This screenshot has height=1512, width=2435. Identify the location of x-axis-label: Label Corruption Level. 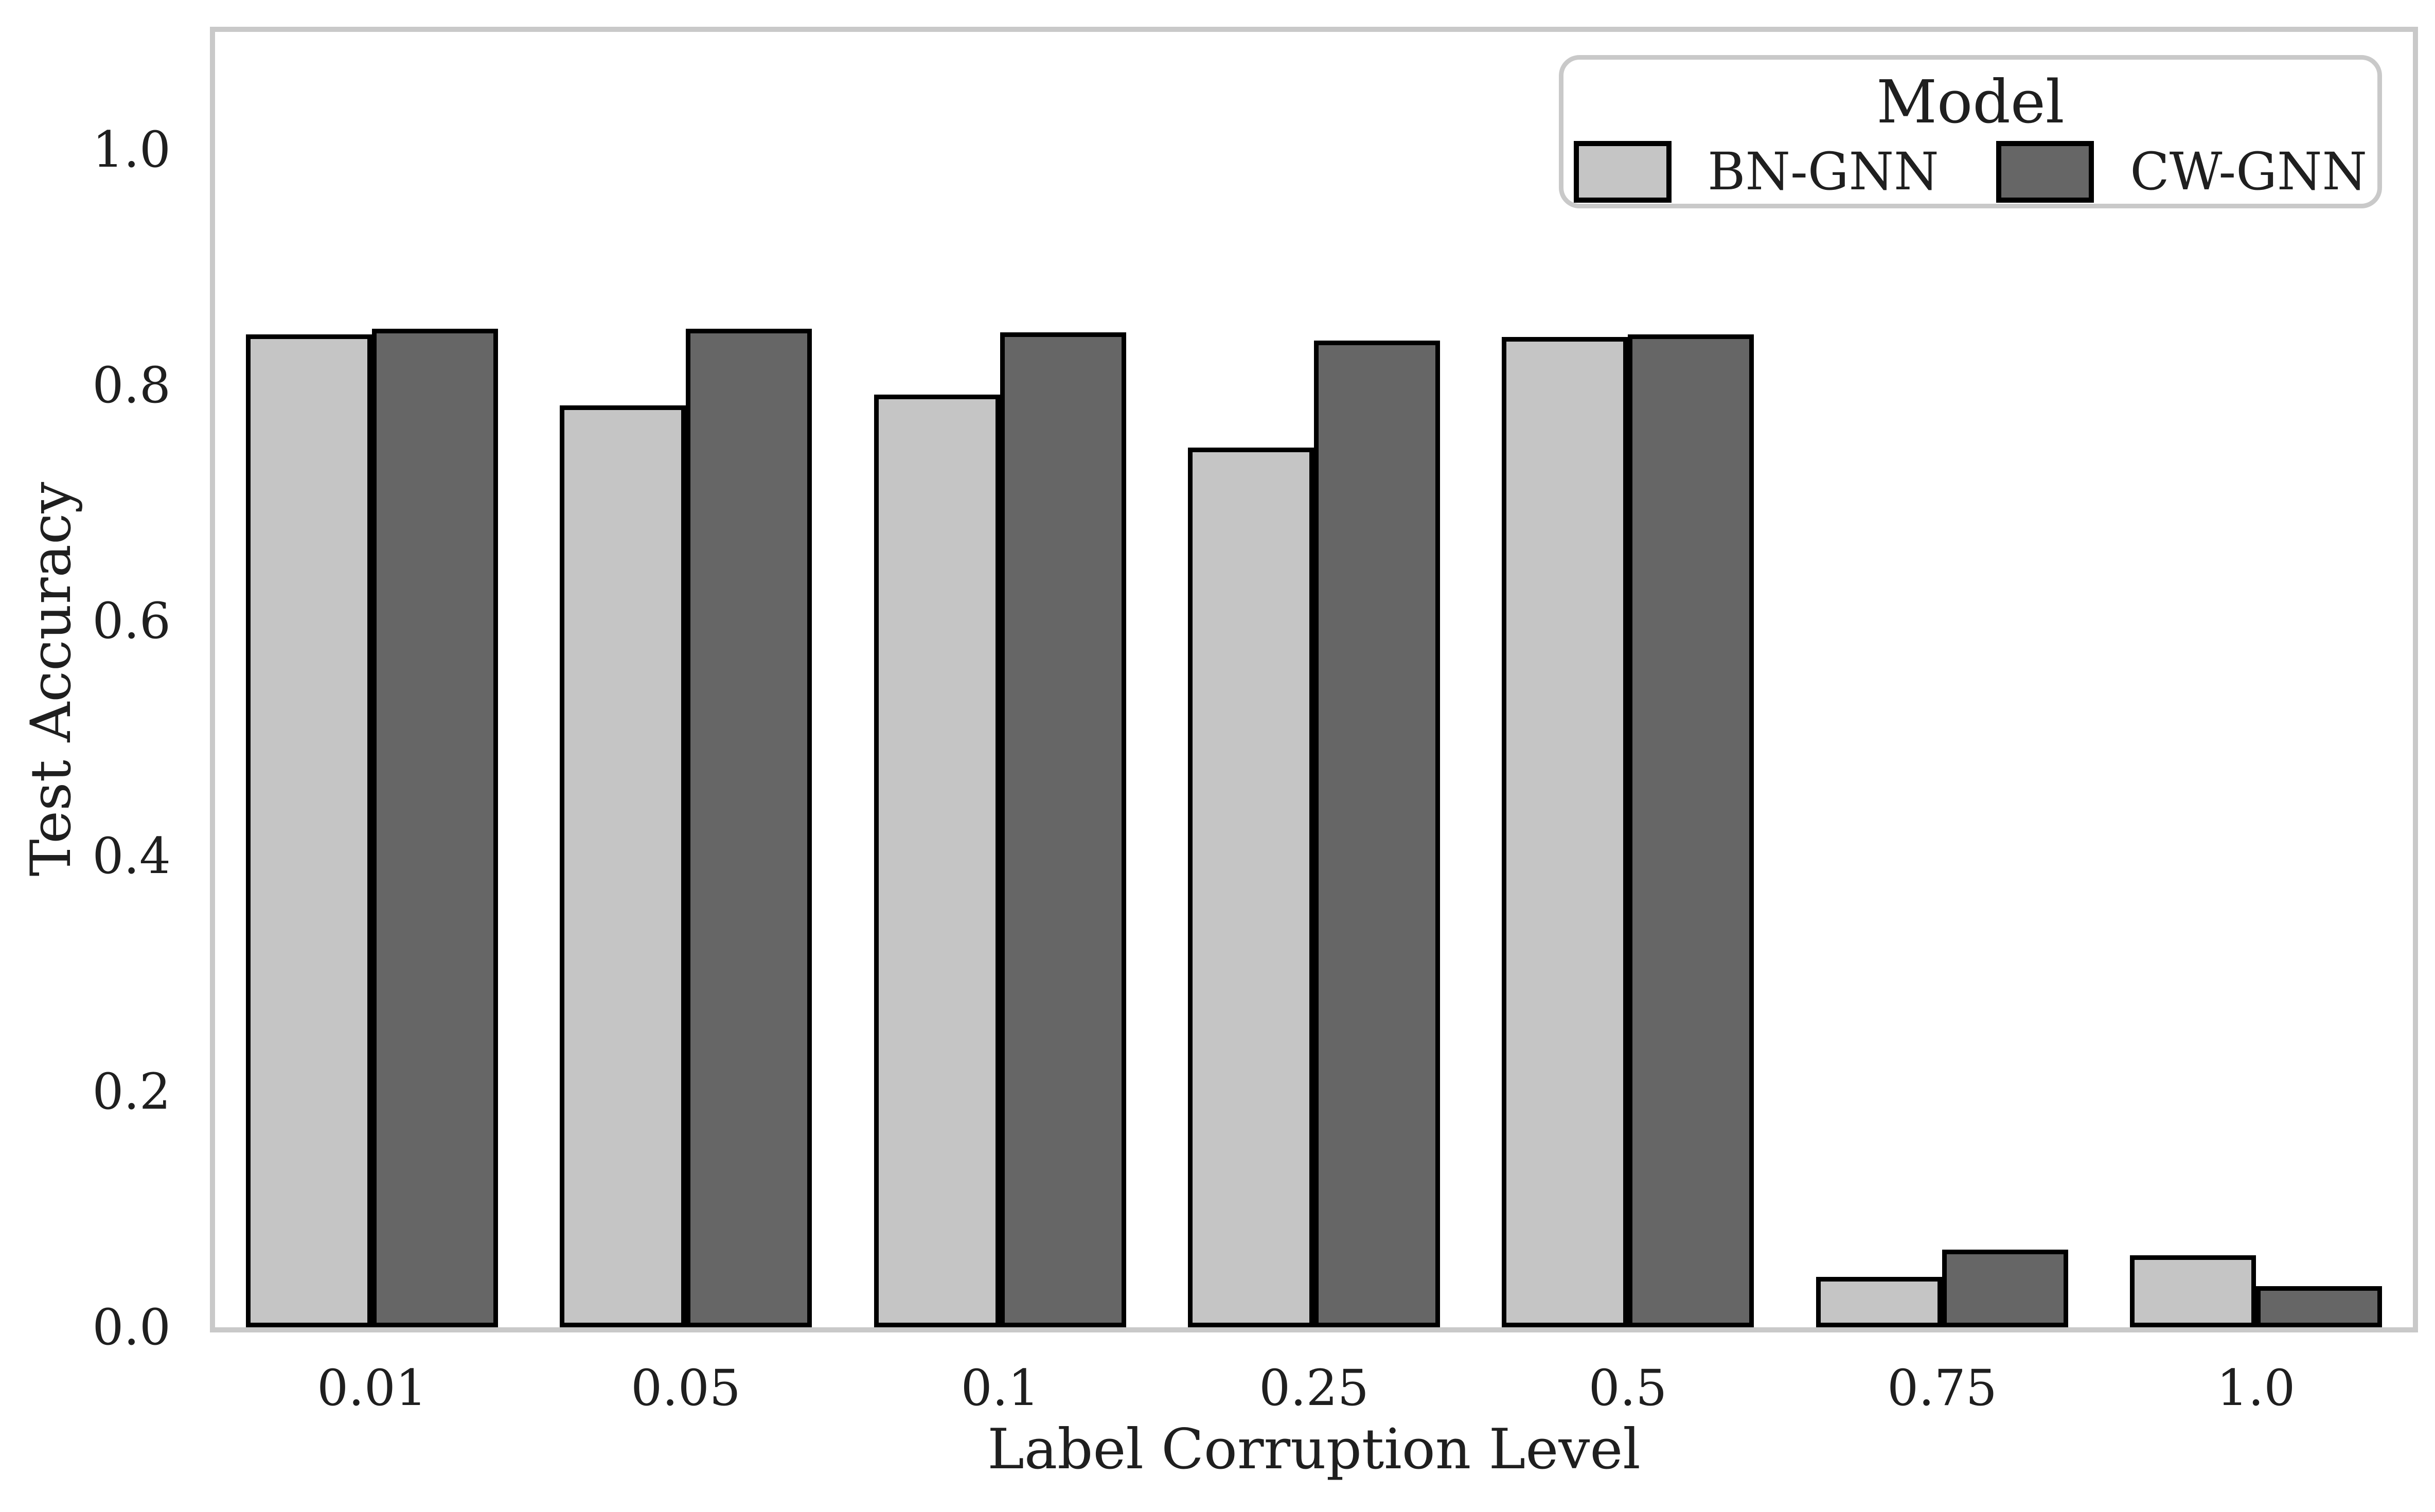
(1314, 1449).